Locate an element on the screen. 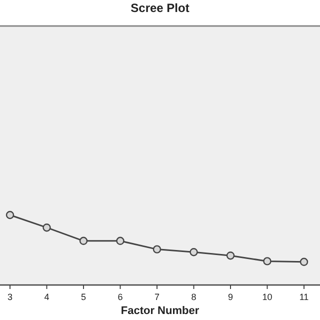 The width and height of the screenshot is (320, 320). x-tick-label: 3 is located at coordinates (10, 297).